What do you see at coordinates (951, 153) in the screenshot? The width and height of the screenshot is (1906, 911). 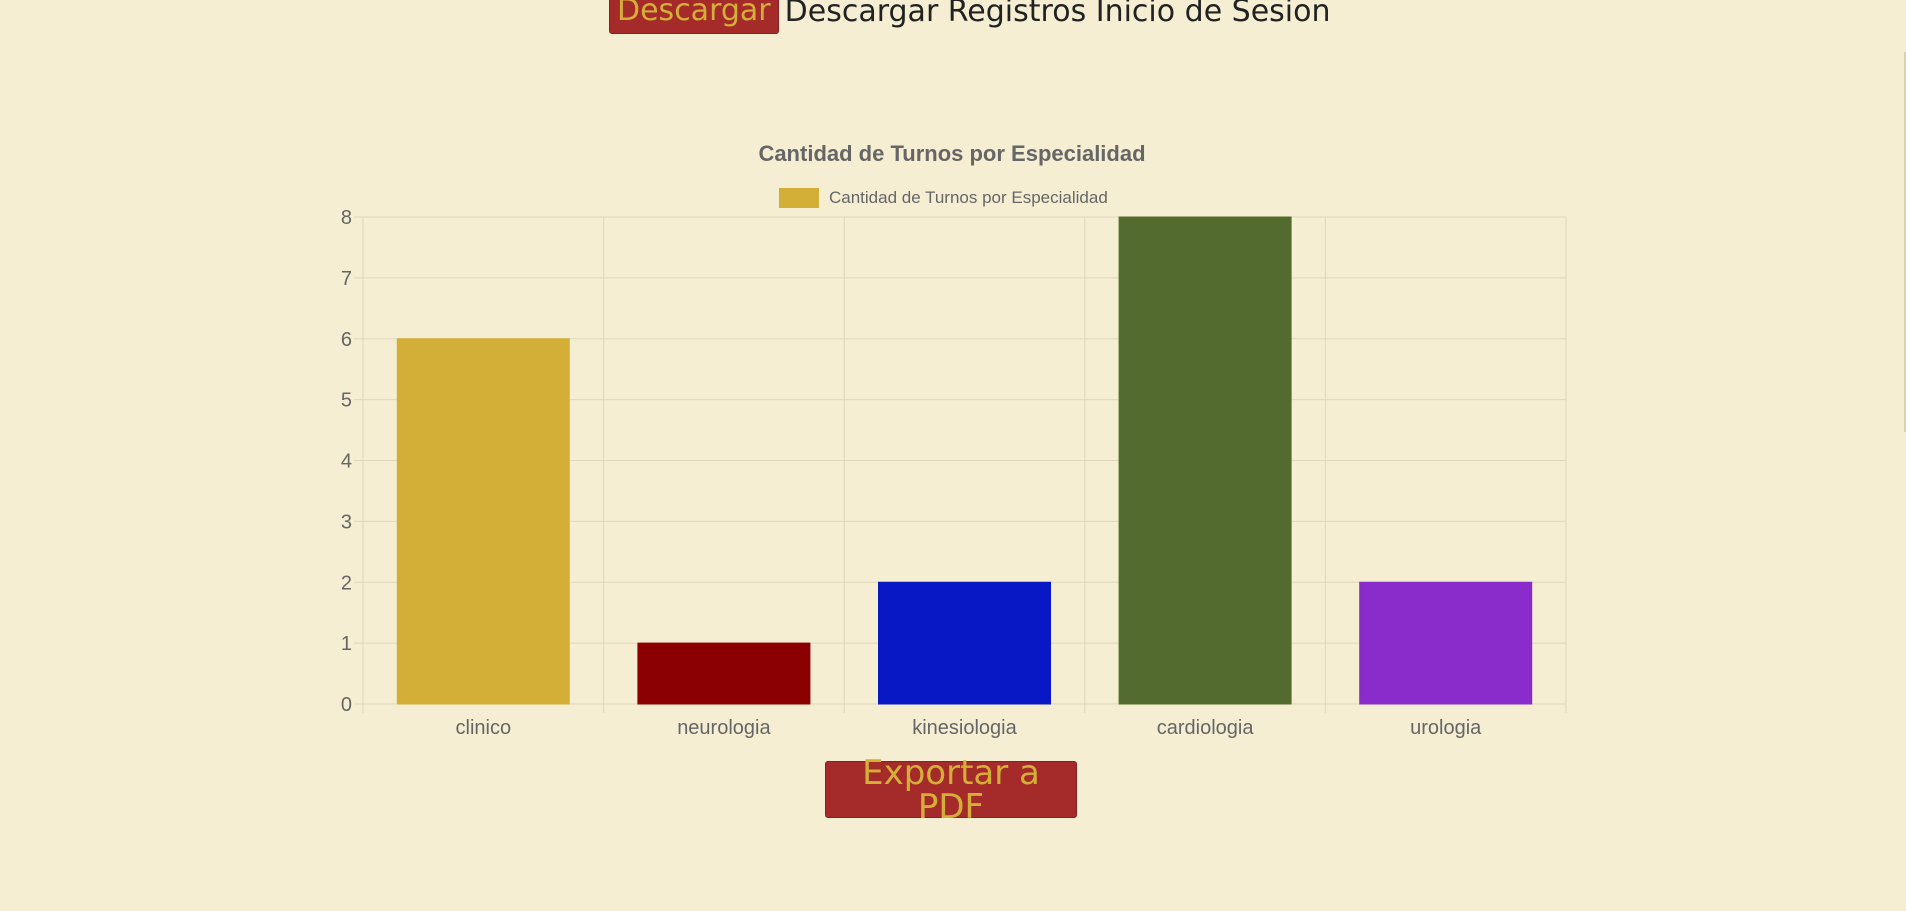 I see `chart-title: Cantidad de Turnos por Especialidad` at bounding box center [951, 153].